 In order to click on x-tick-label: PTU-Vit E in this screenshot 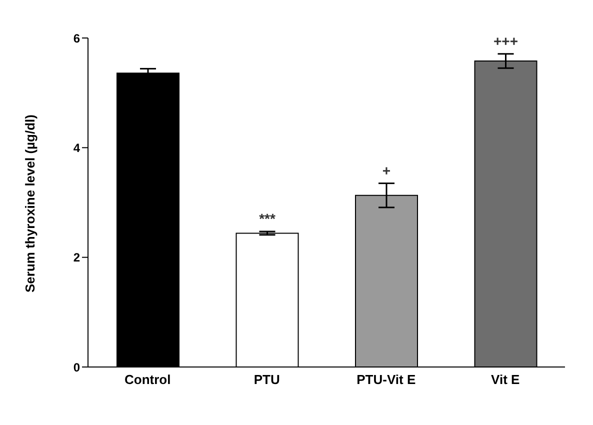, I will do `click(386, 380)`.